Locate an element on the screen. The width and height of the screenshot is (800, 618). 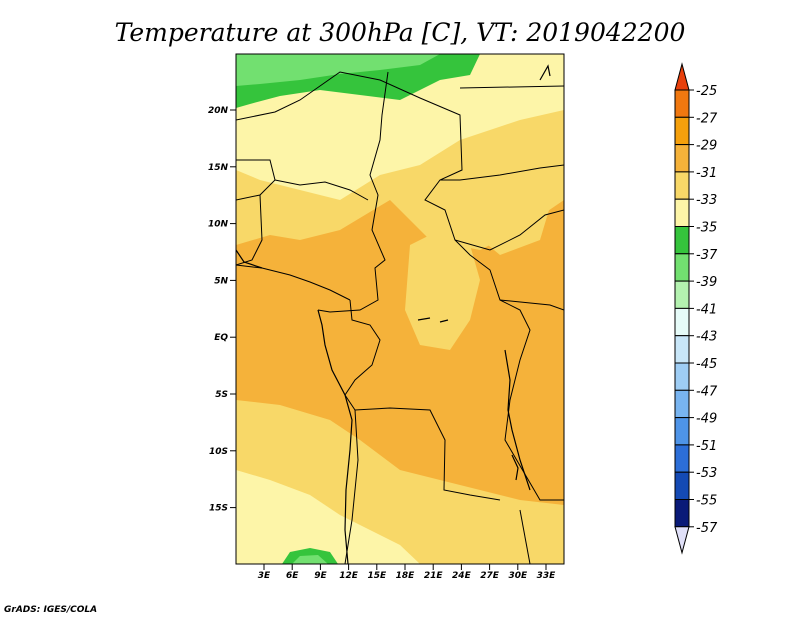
lon-tick-label: 30E is located at coordinates (518, 576).